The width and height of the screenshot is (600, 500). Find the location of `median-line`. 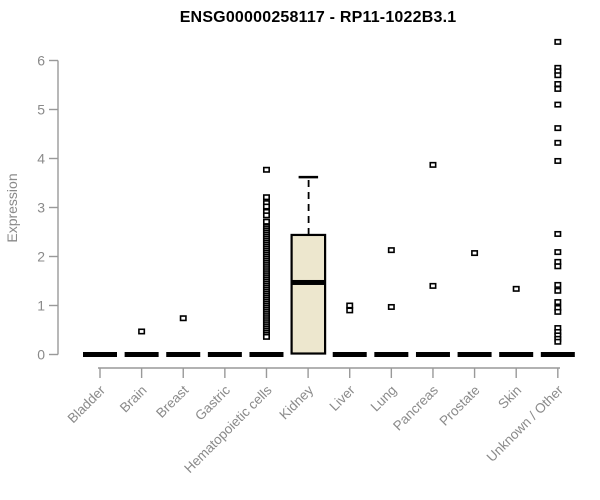

median-line is located at coordinates (308, 282).